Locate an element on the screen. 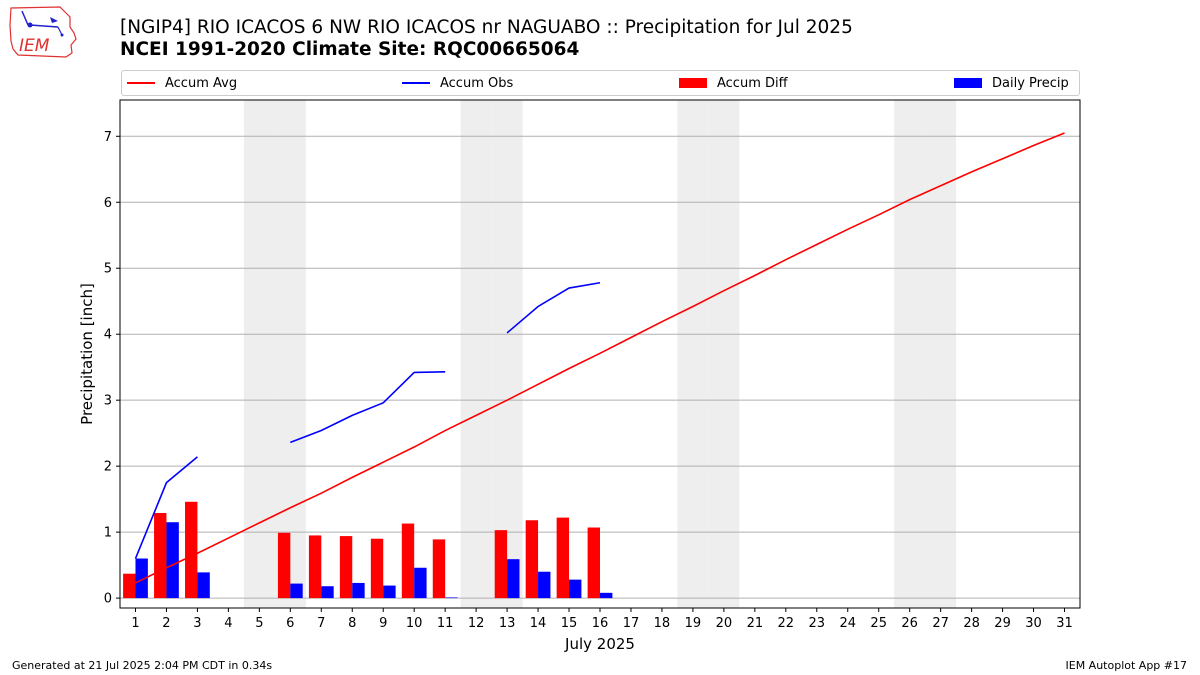 The height and width of the screenshot is (675, 1200). legend-label-accum-avg: Accum Avg is located at coordinates (201, 83).